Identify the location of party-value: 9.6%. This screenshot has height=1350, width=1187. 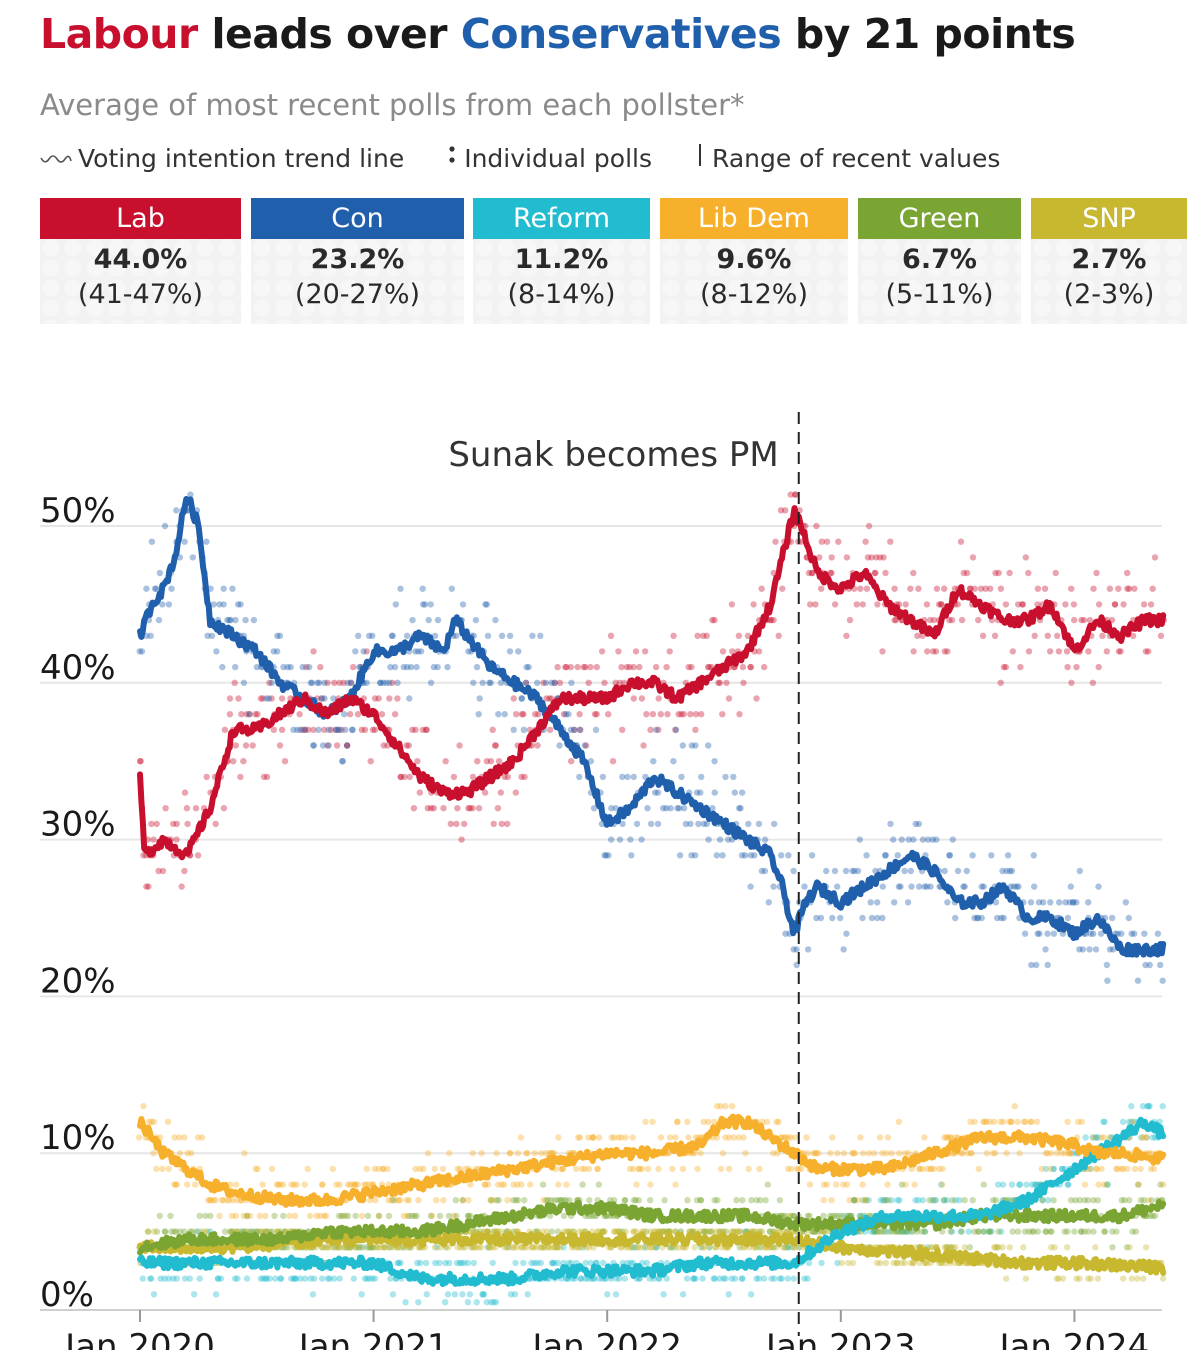
(754, 259).